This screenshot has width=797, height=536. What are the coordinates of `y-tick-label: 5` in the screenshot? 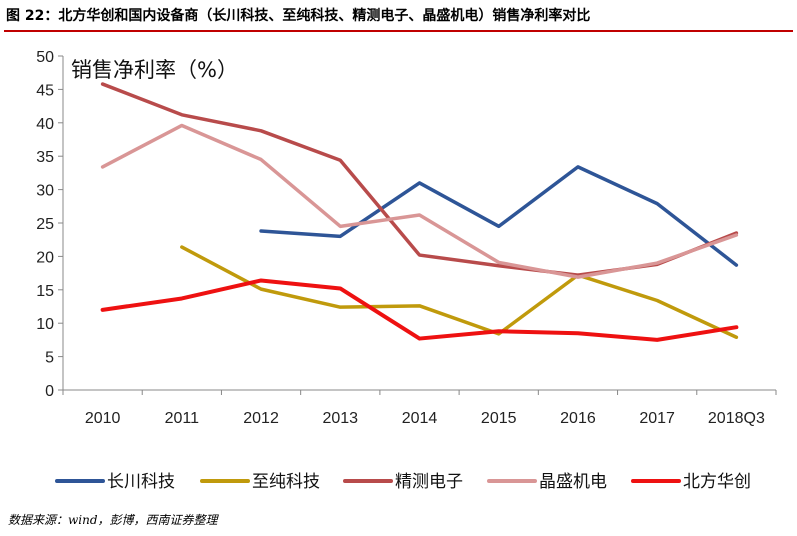 It's located at (49, 358).